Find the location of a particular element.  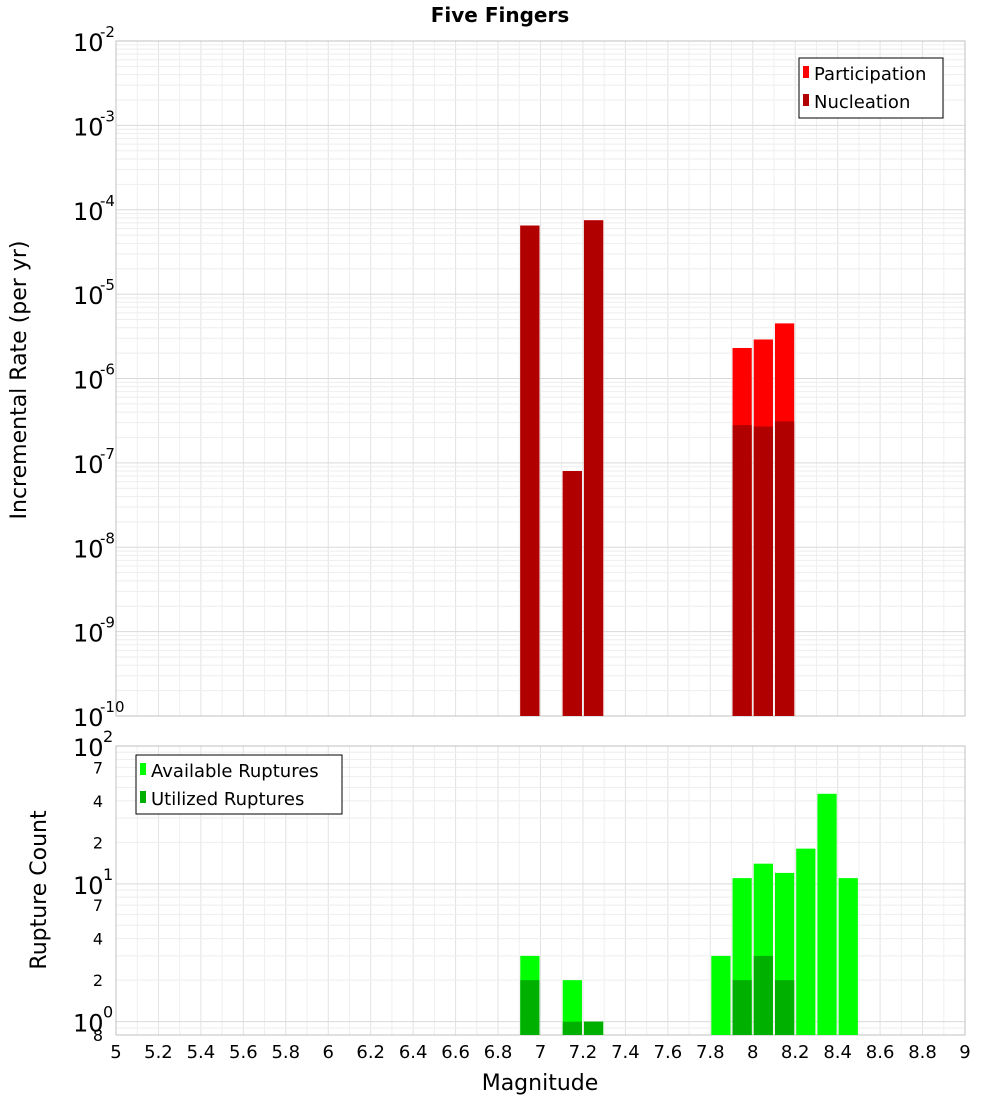

y-tick-label: 10⁻⁷ is located at coordinates (94, 462).